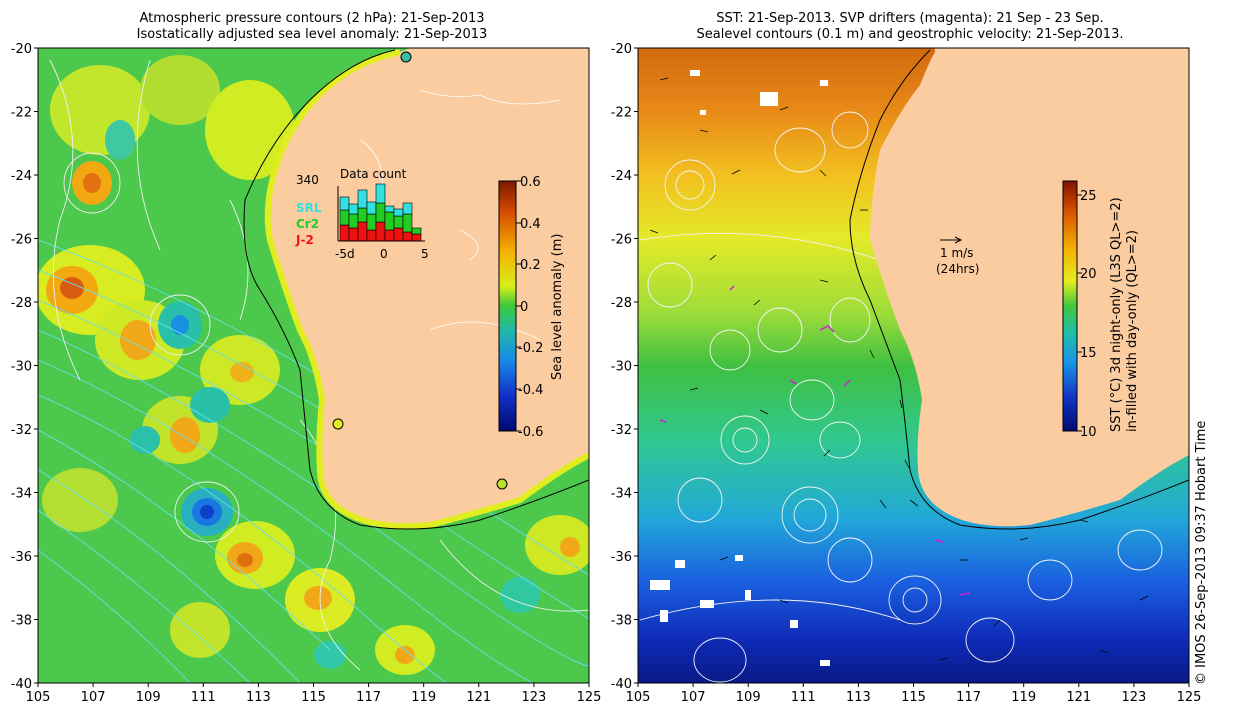  I want to click on right-y-tick-label: -38, so click(621, 621).